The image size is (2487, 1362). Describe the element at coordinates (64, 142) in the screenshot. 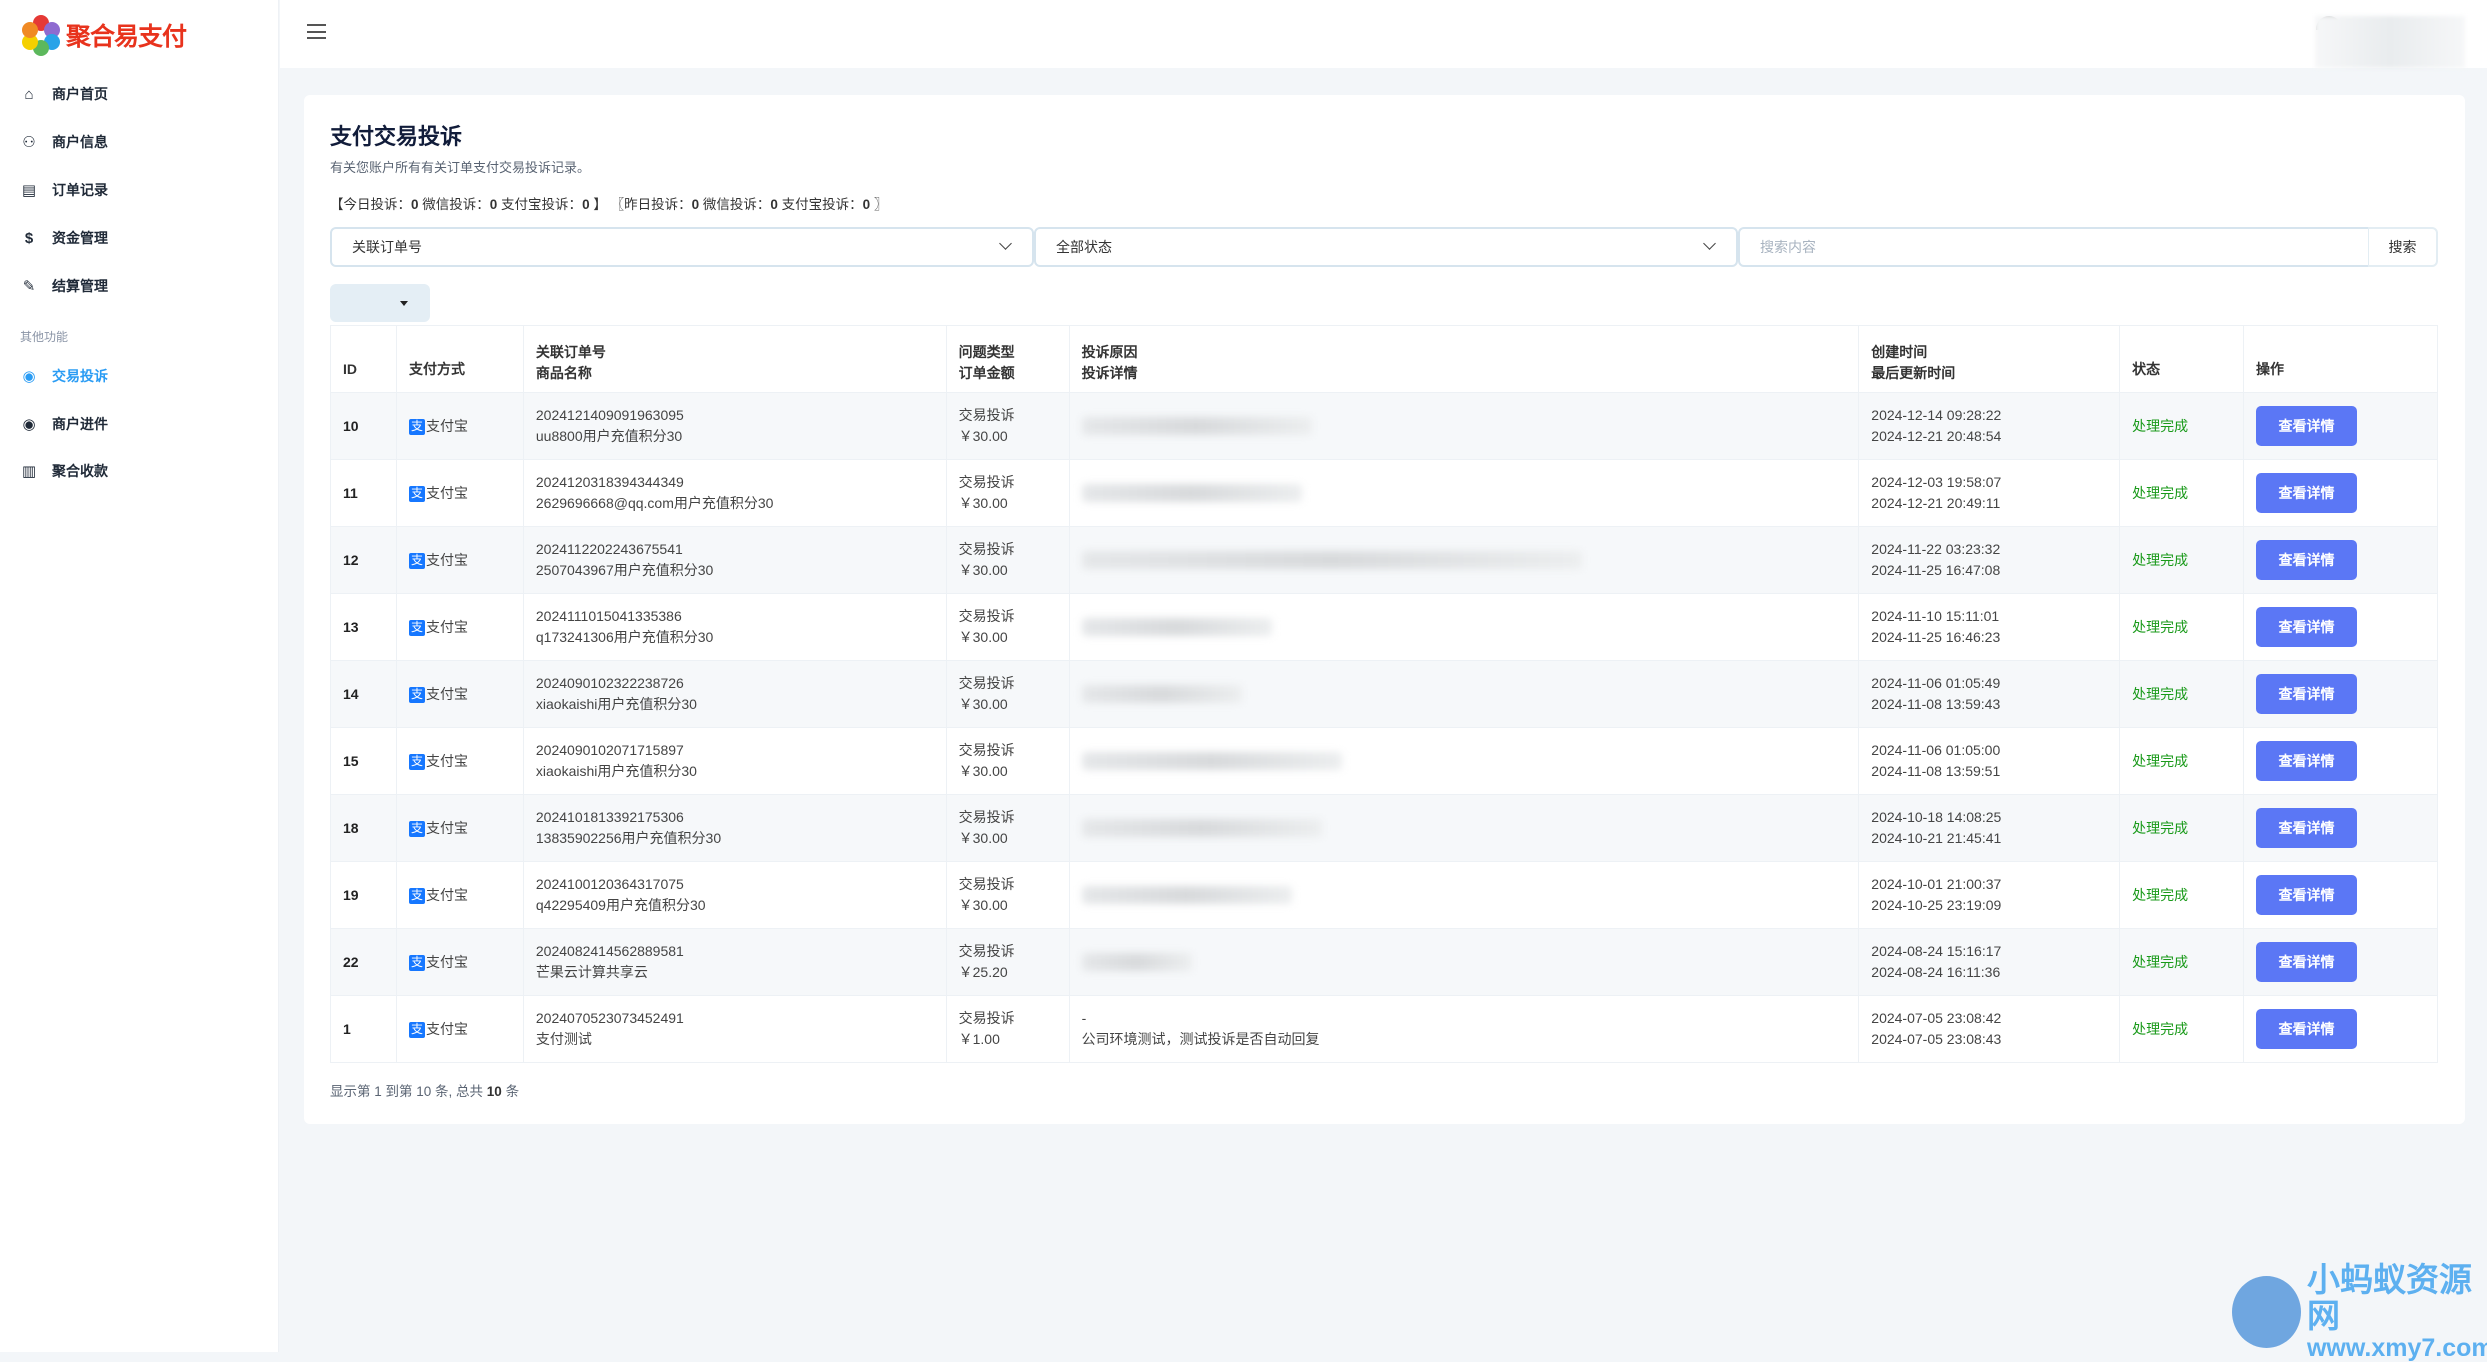

I see `sidebar-item-merchant-info: ⚇ 商户信息` at that location.